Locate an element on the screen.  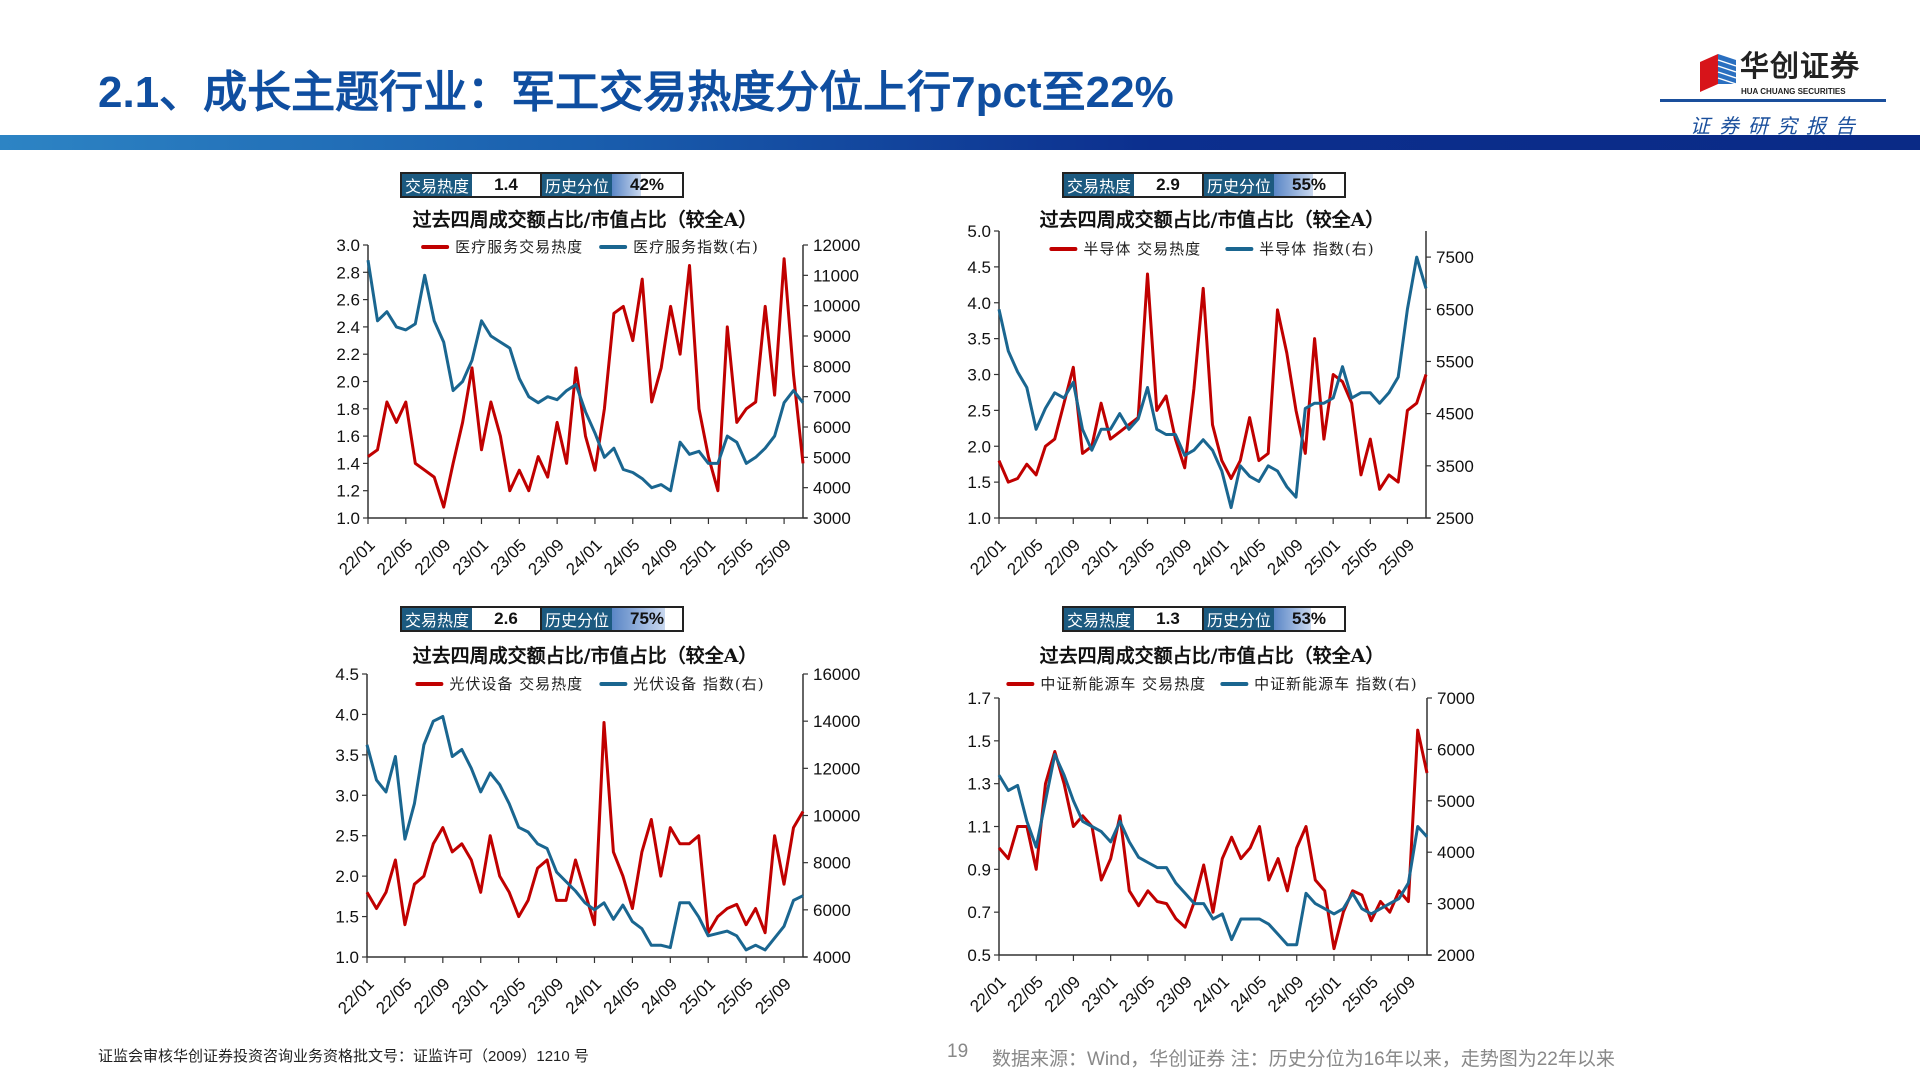
legend-label: 光伏设备 交易热度 is located at coordinates (516, 684).